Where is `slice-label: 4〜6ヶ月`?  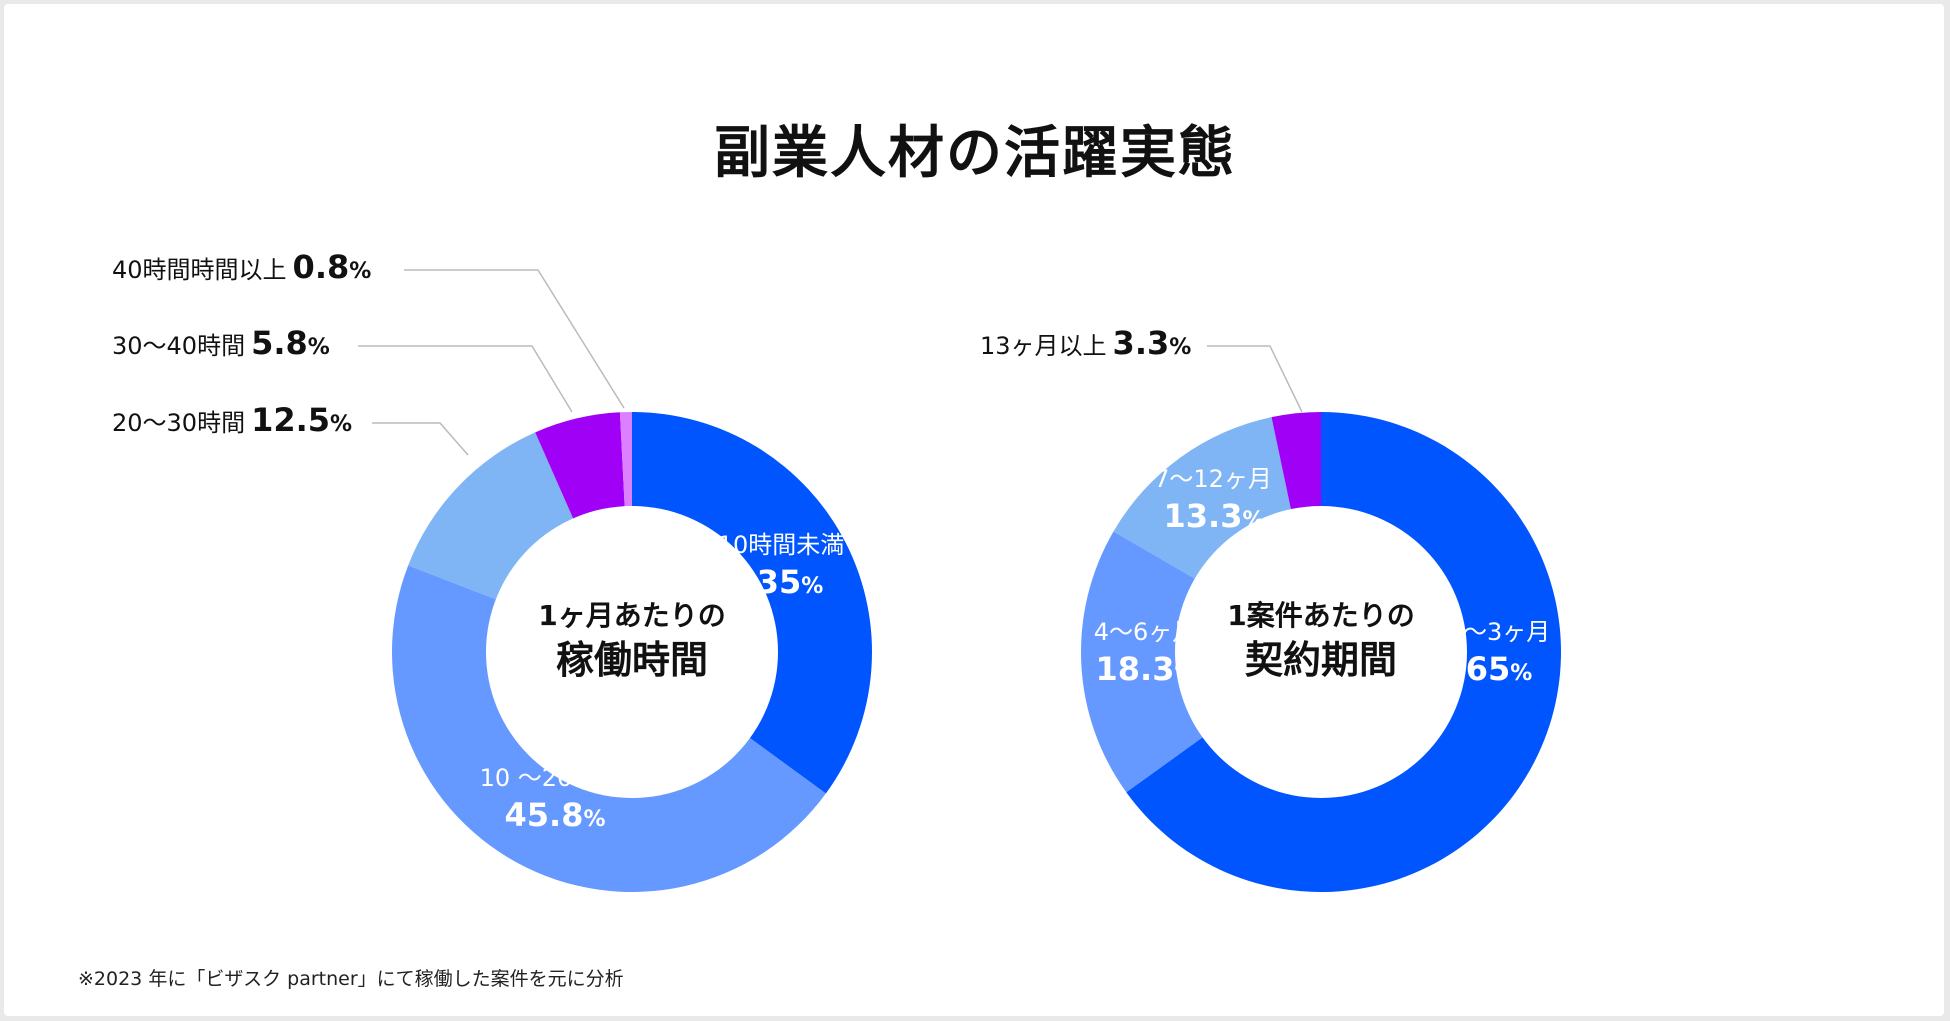 slice-label: 4〜6ヶ月 is located at coordinates (1145, 632).